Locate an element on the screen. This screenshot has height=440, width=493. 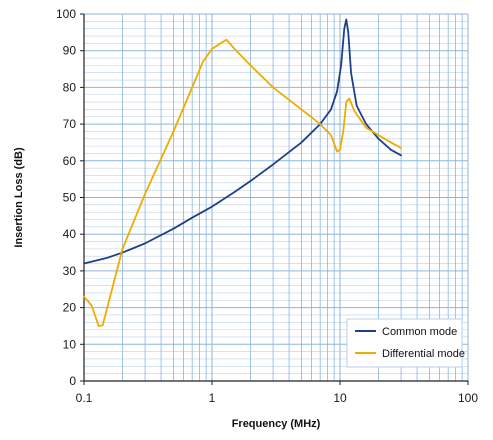
y-tick-label: 100 is located at coordinates (66, 14).